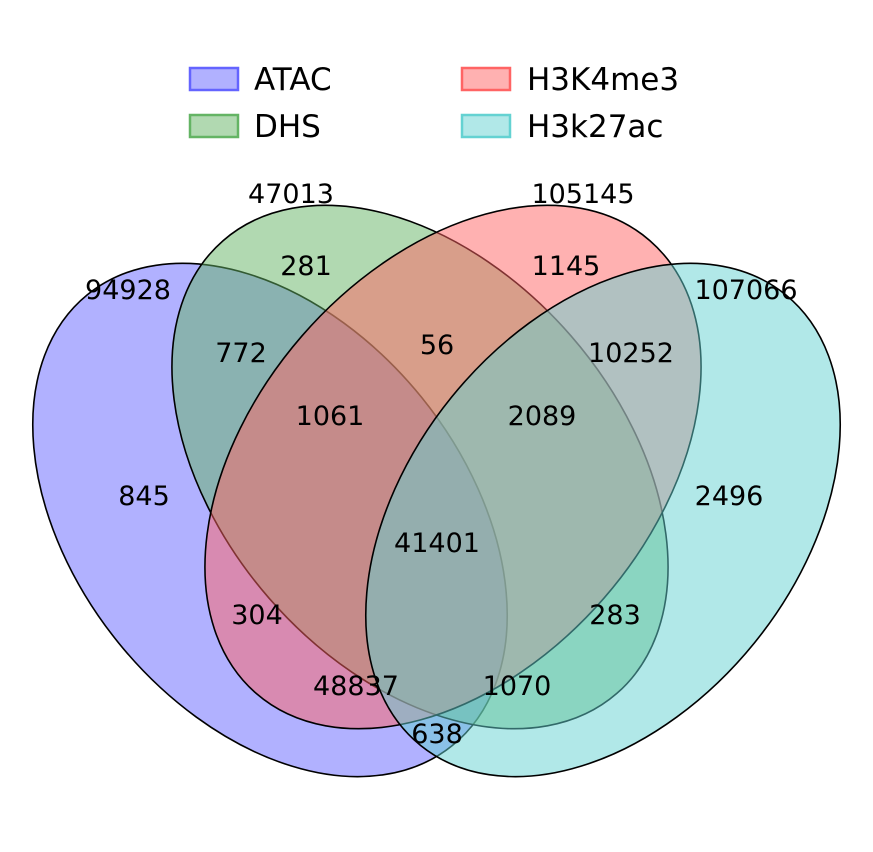 The width and height of the screenshot is (873, 852). What do you see at coordinates (542, 416) in the screenshot?
I see `count-dhs-h3k4me3-h3k27ac: 2089` at bounding box center [542, 416].